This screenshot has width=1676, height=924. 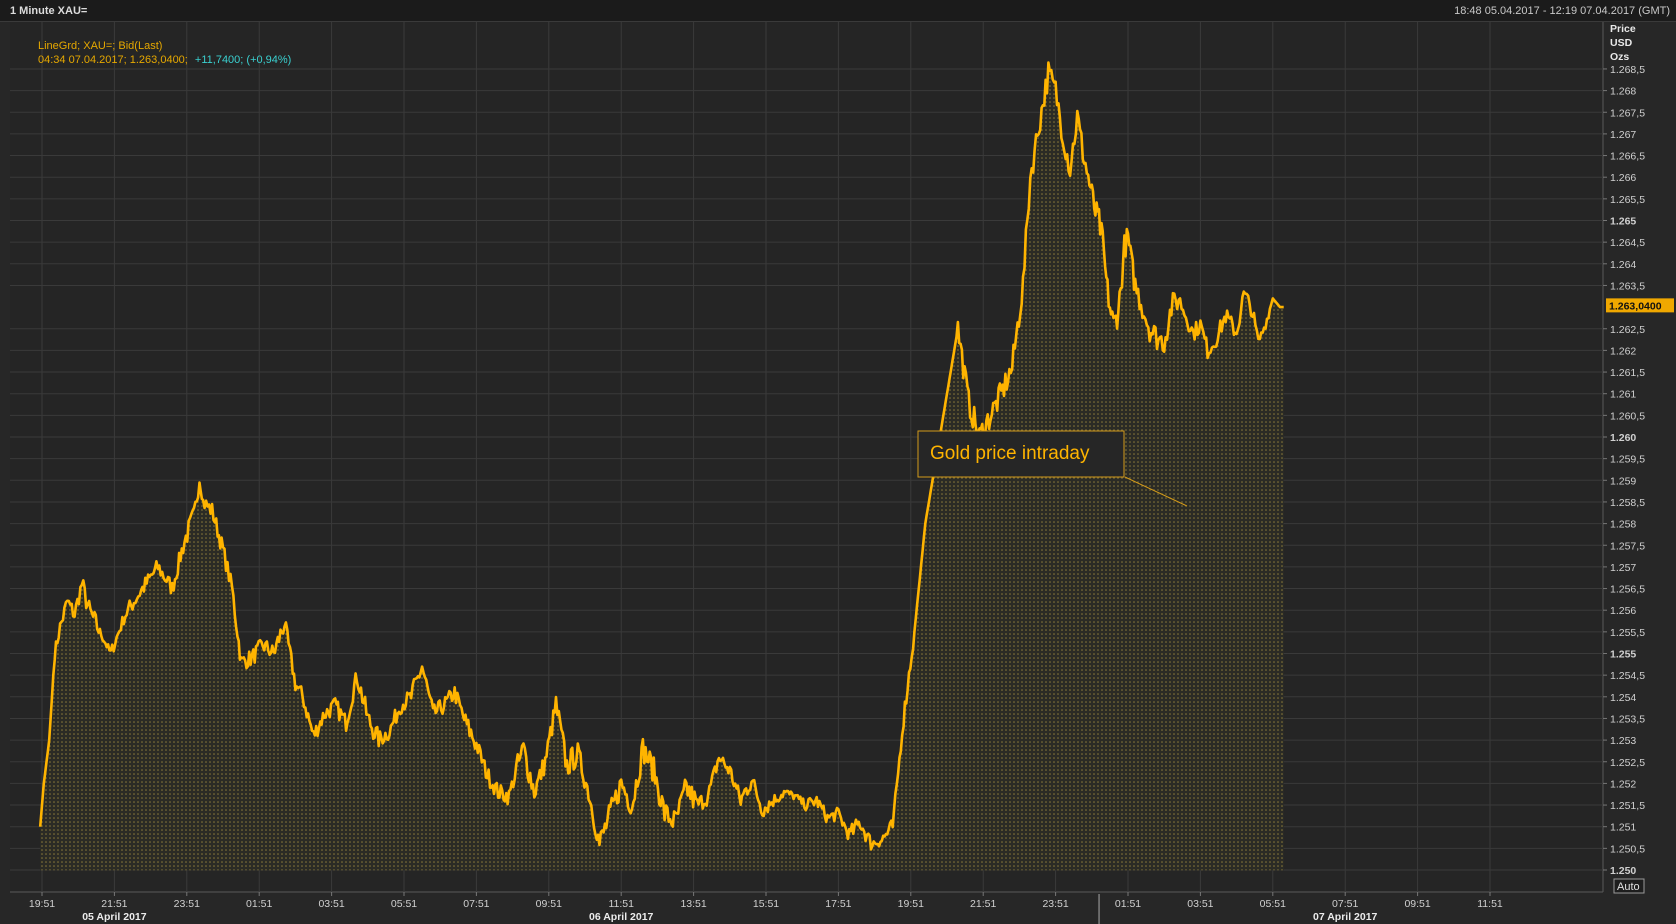 I want to click on y-tick-label: 1.257, so click(x=1623, y=568).